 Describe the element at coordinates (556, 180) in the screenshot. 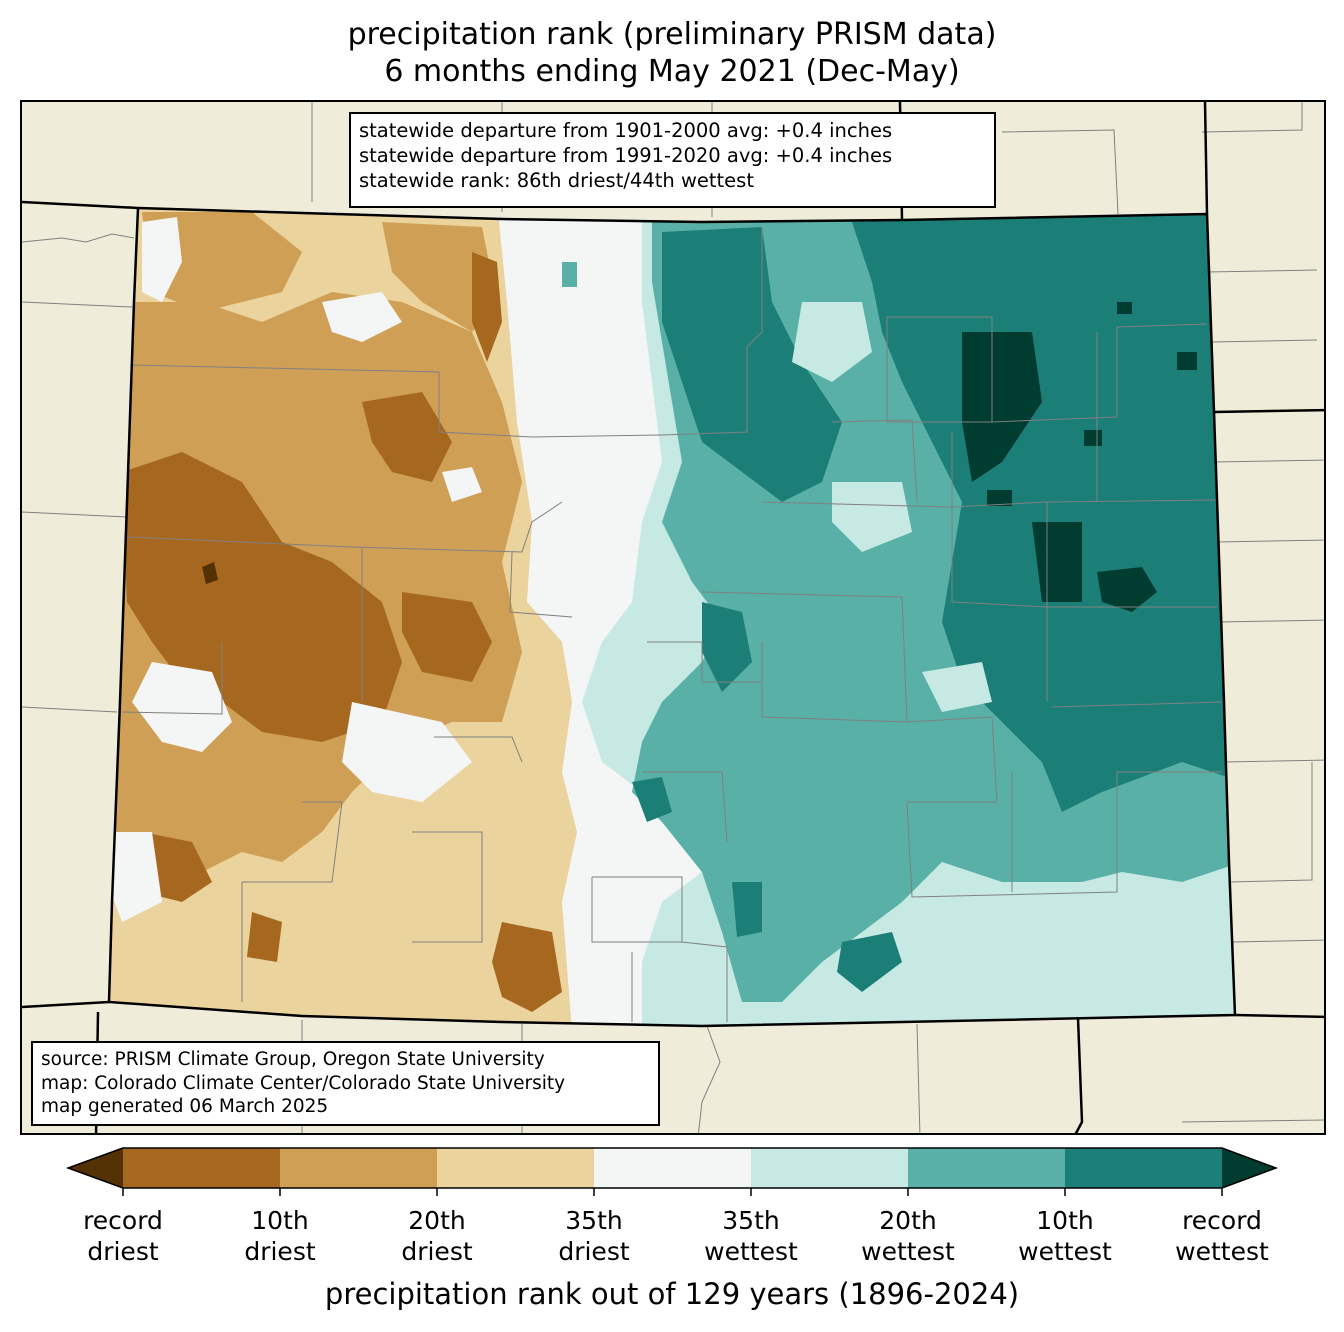

I see `stats-line-rank: statewide rank: 86th driest/44th wettest` at that location.